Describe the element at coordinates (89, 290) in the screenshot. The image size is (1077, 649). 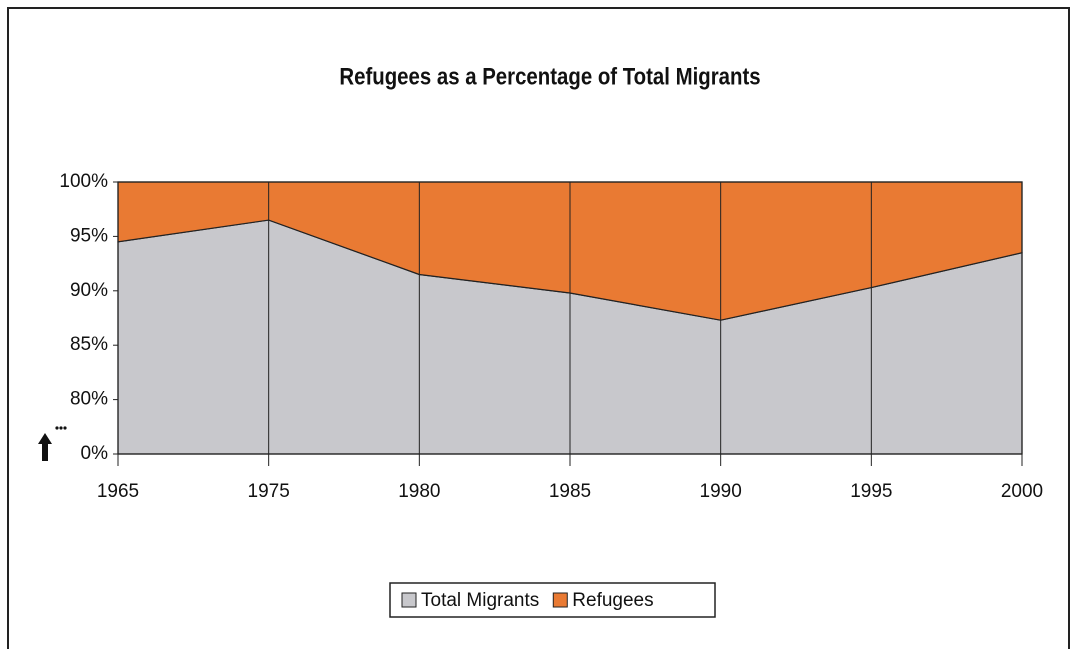
I see `y-tick-label: 90%` at that location.